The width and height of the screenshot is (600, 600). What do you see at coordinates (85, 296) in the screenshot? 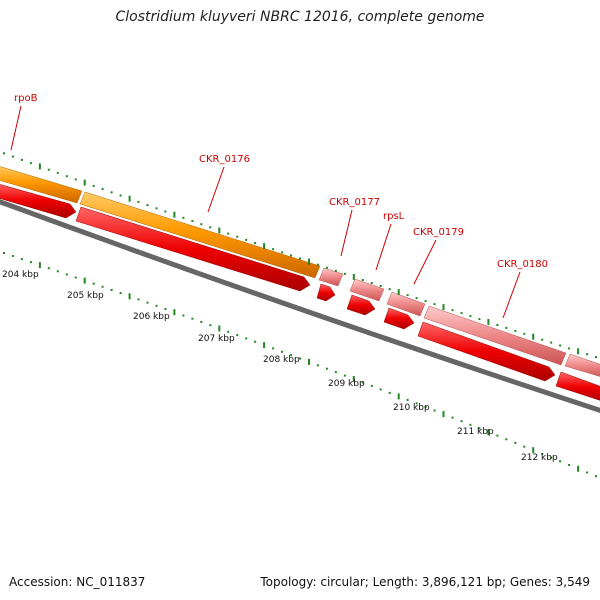
I see `kbp-label-205: 205 kbp` at bounding box center [85, 296].